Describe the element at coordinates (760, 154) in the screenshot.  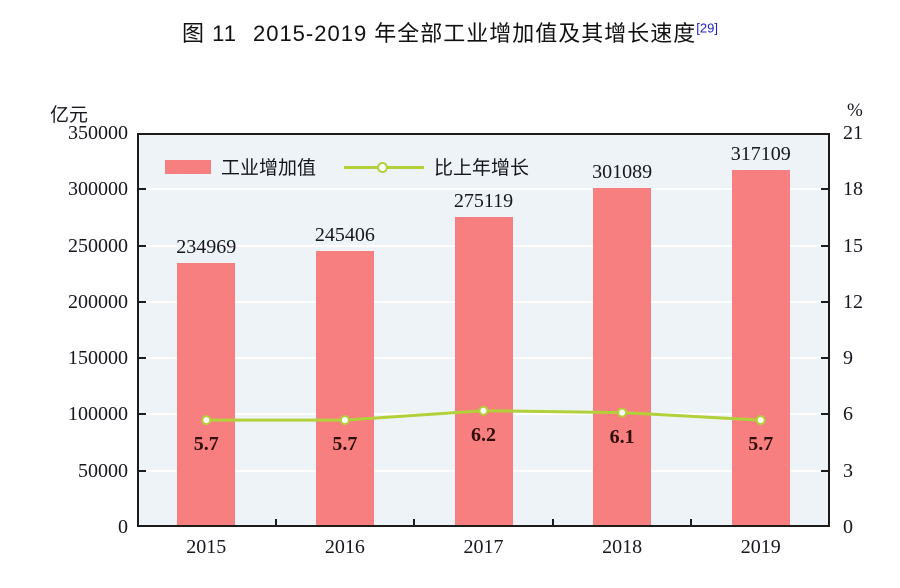
I see `bar-value-label: 317109` at that location.